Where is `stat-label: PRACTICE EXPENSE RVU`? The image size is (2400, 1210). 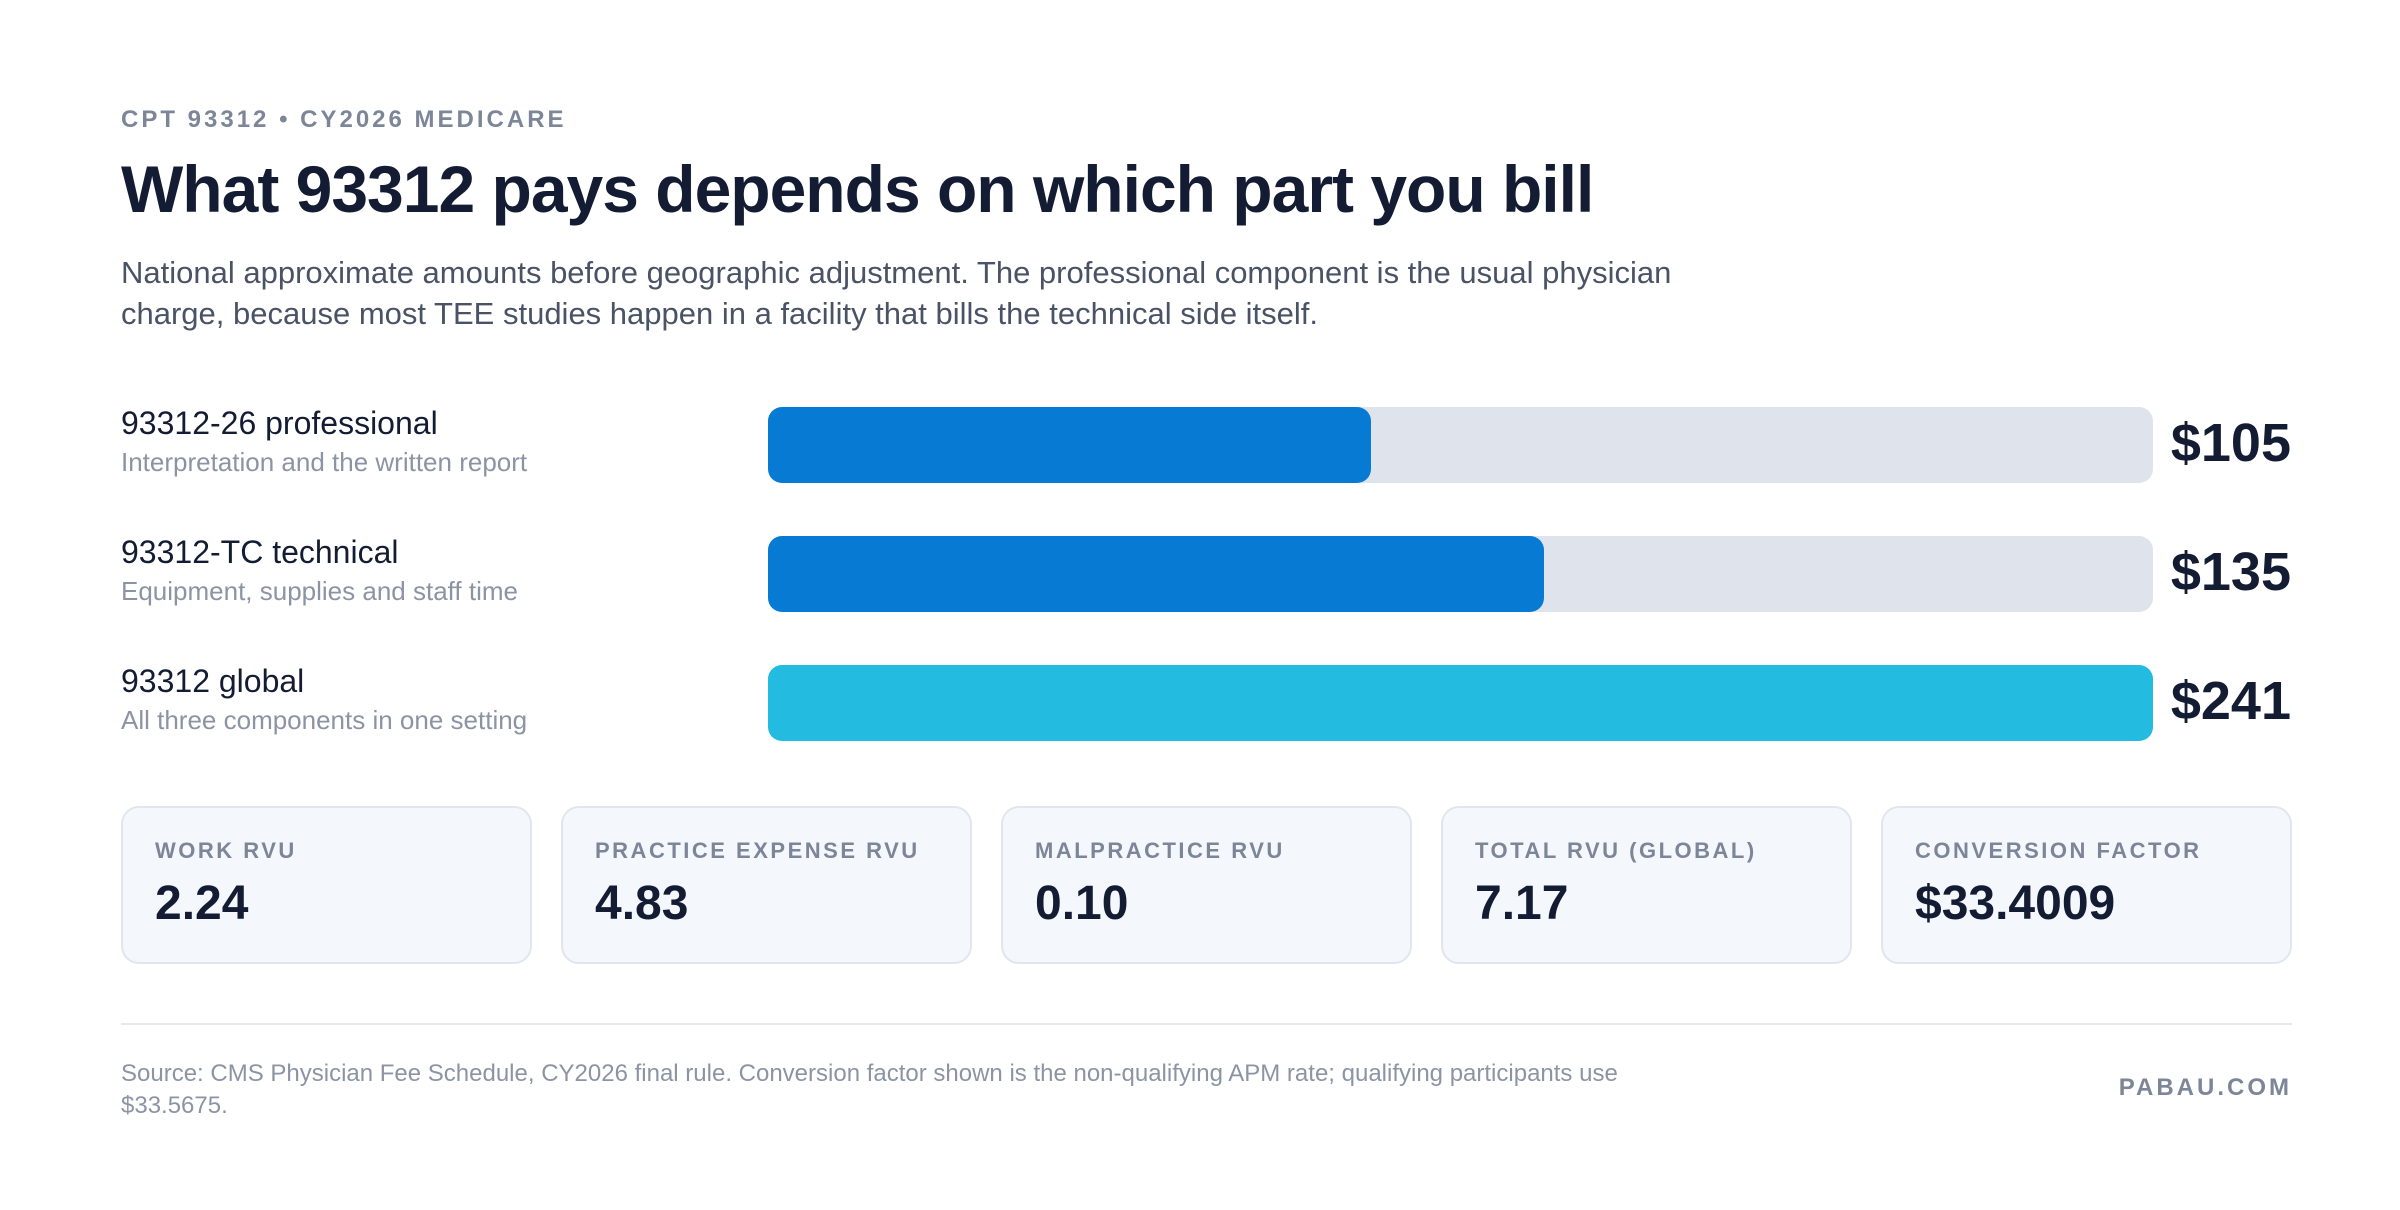 stat-label: PRACTICE EXPENSE RVU is located at coordinates (757, 850).